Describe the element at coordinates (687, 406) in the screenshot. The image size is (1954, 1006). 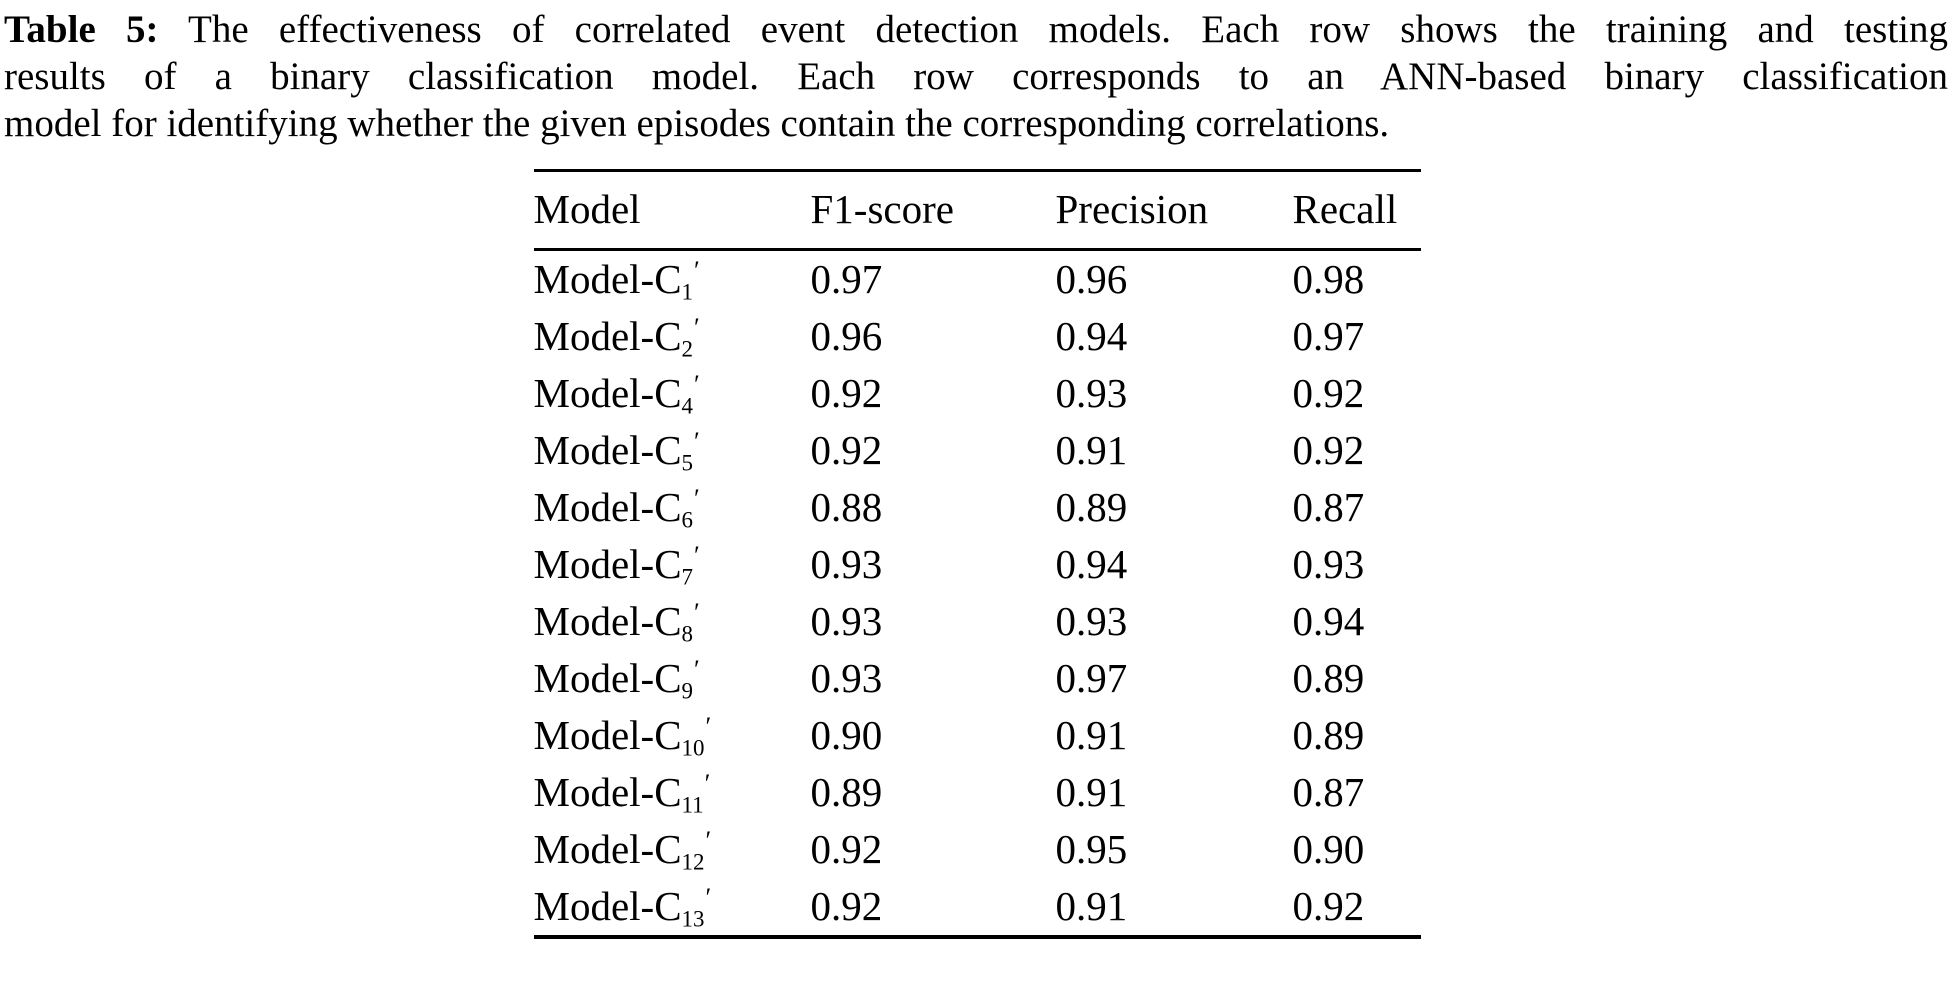
I see `model-subscript: 4` at that location.